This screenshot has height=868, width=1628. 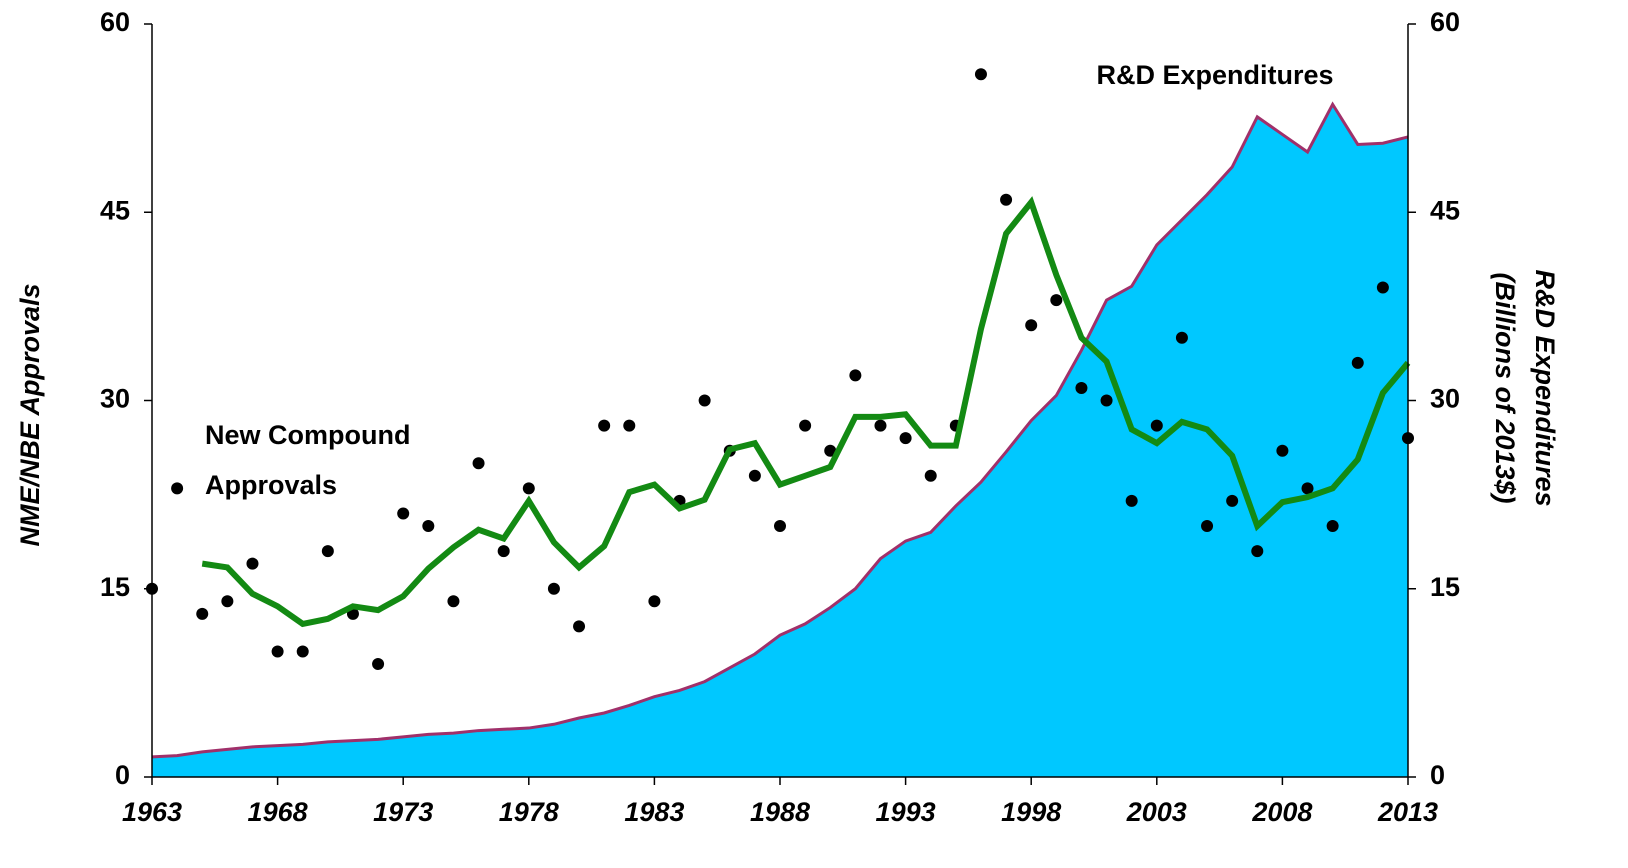 I want to click on y-tick-label: 60, so click(x=115, y=22).